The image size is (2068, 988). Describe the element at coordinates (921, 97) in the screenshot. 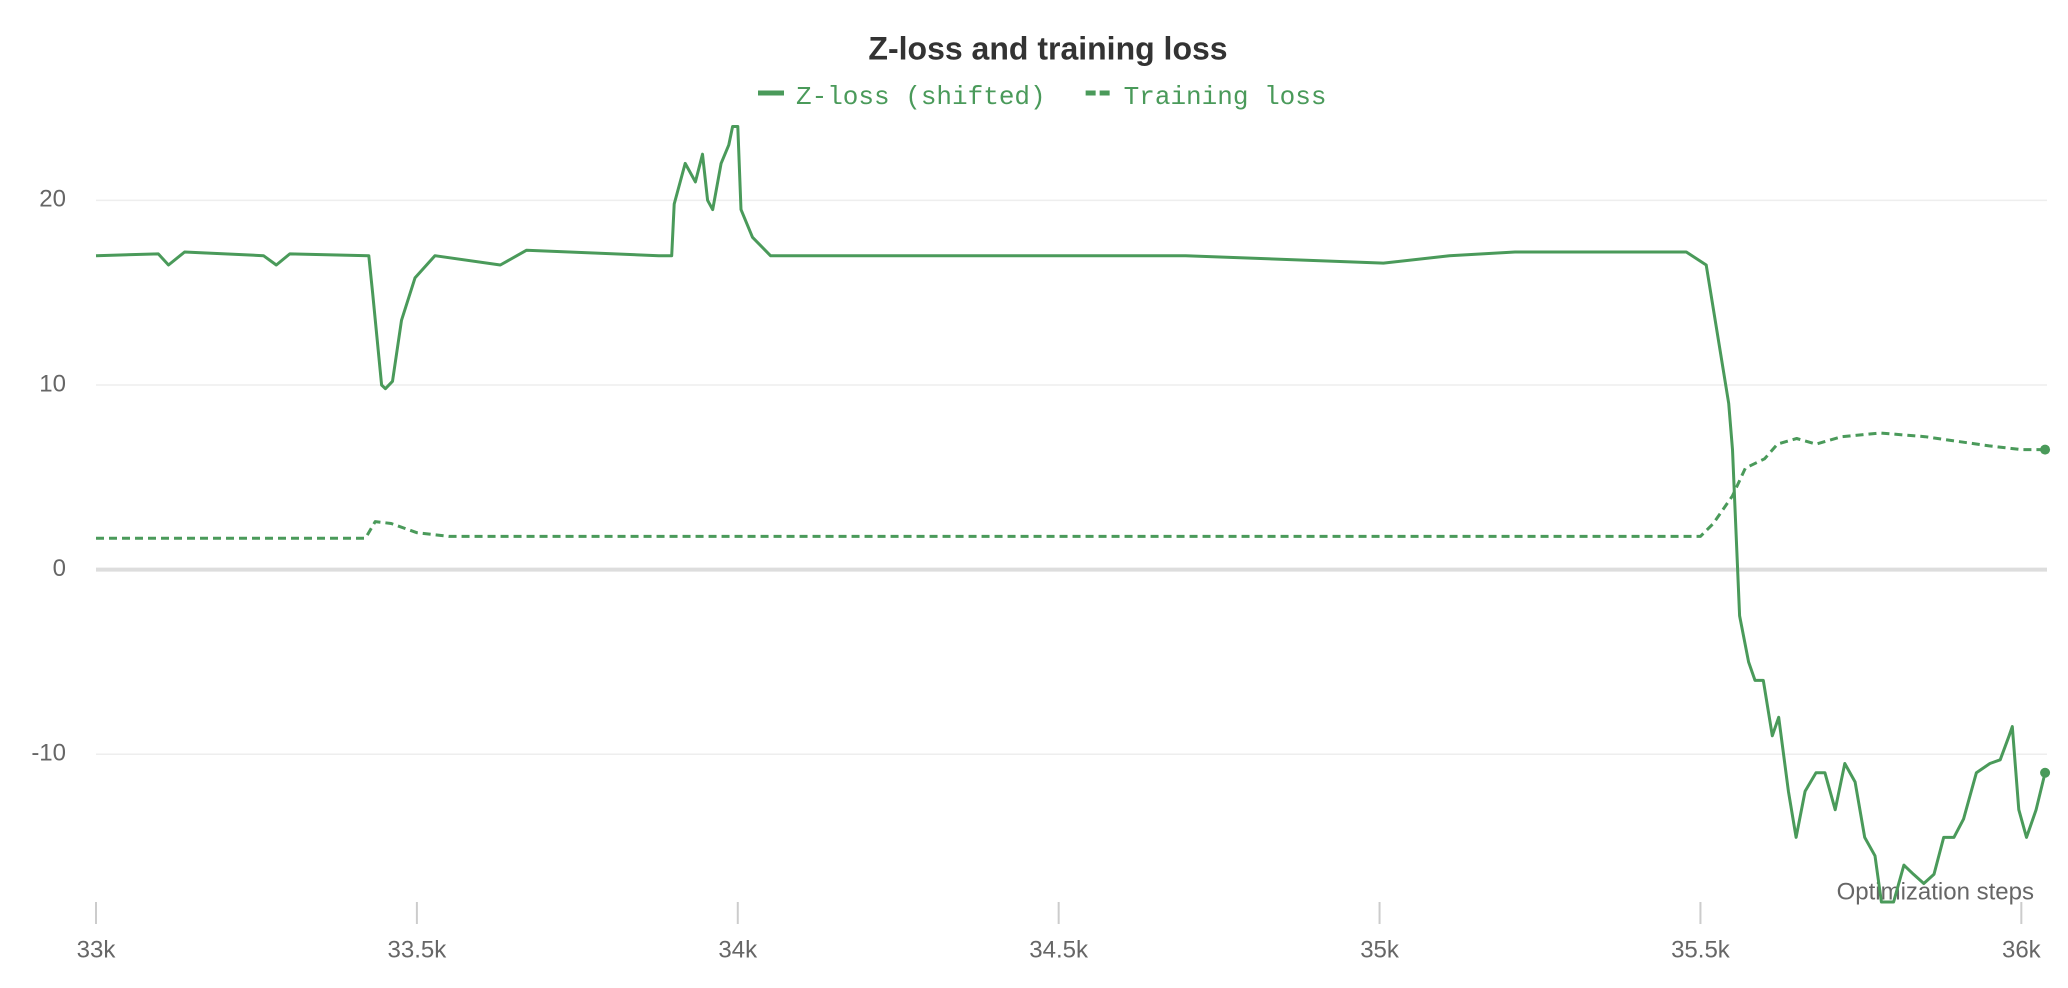

I see `legend-label: Z-loss (shifted)` at that location.